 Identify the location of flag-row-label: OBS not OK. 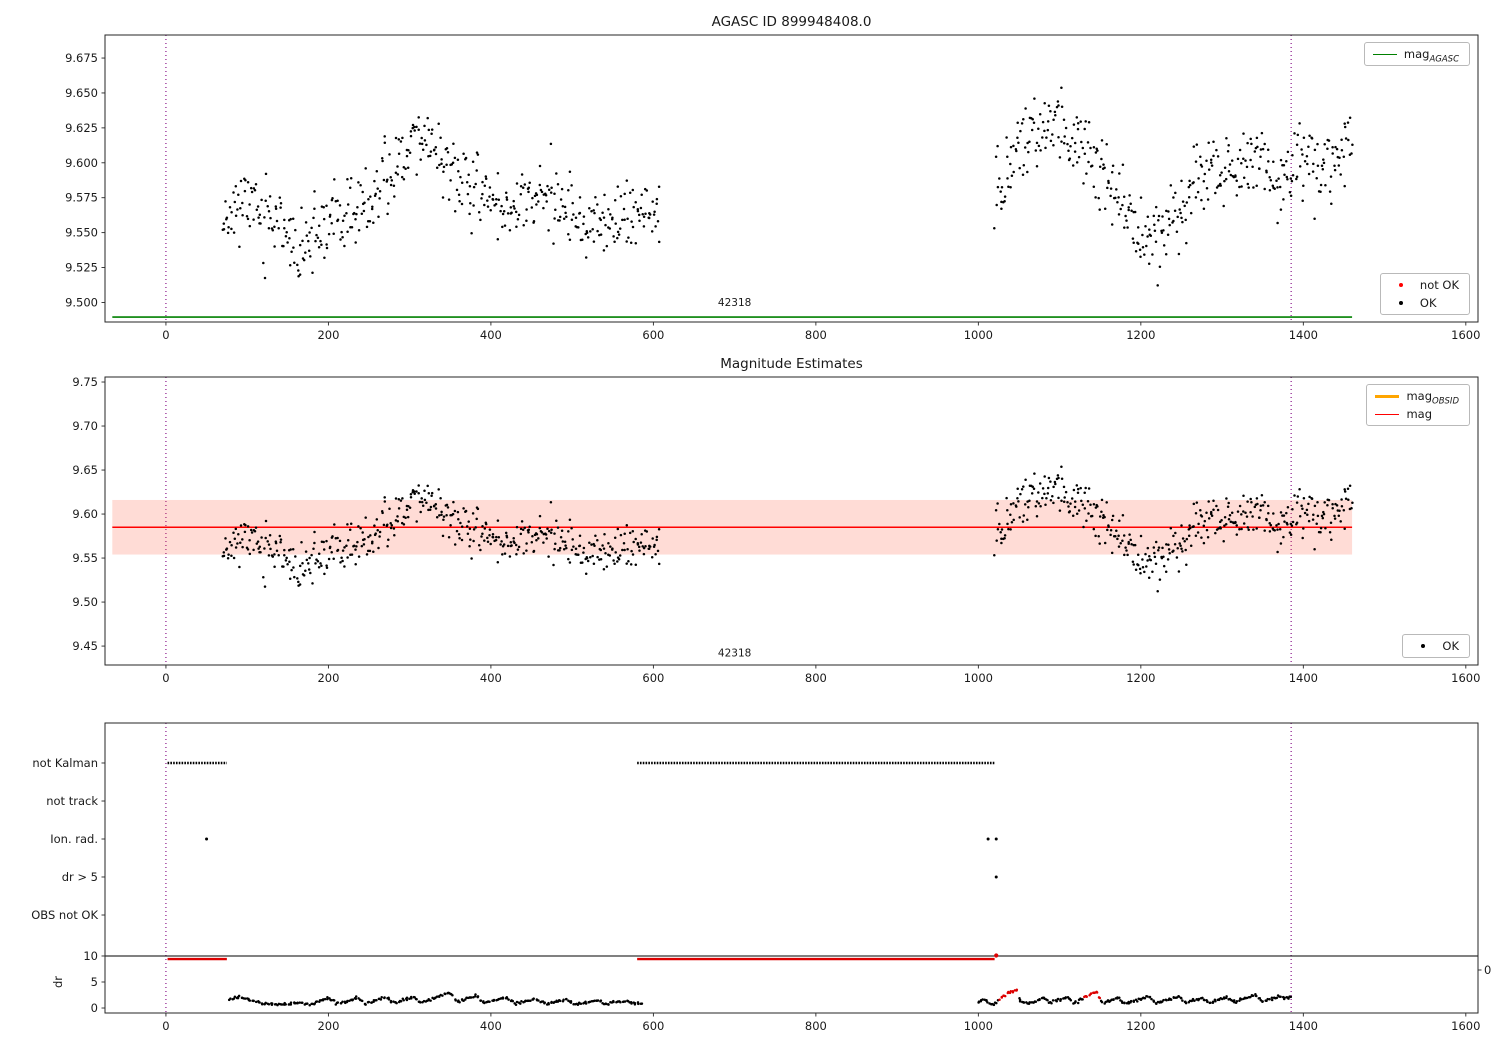
(64, 915).